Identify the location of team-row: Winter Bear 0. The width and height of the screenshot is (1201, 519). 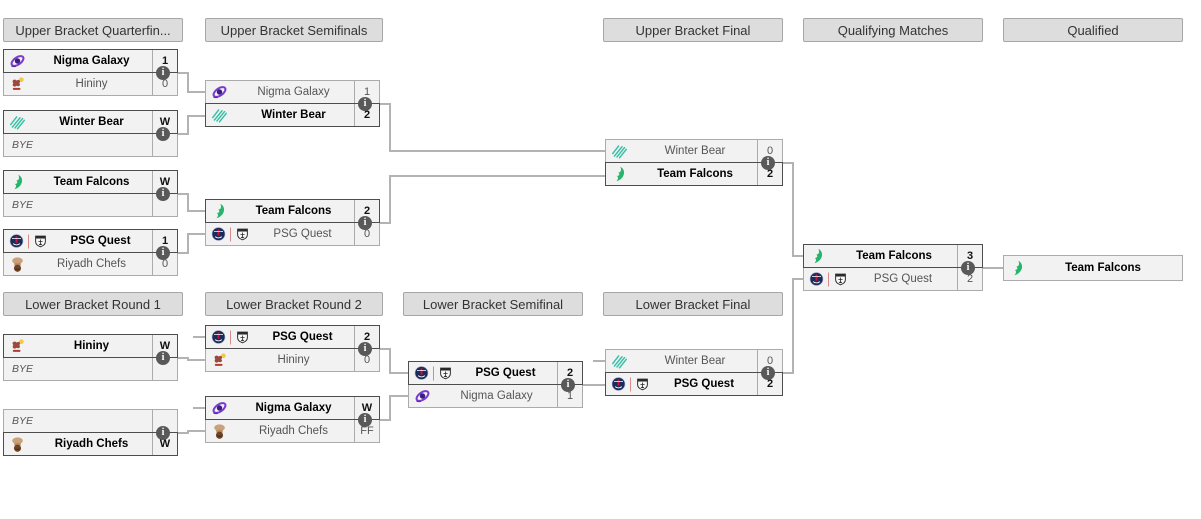
(694, 361).